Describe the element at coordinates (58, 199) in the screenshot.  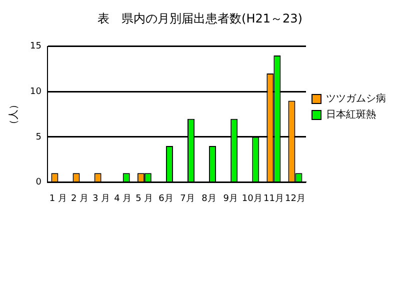
I see `x-tick-label: 1 月` at that location.